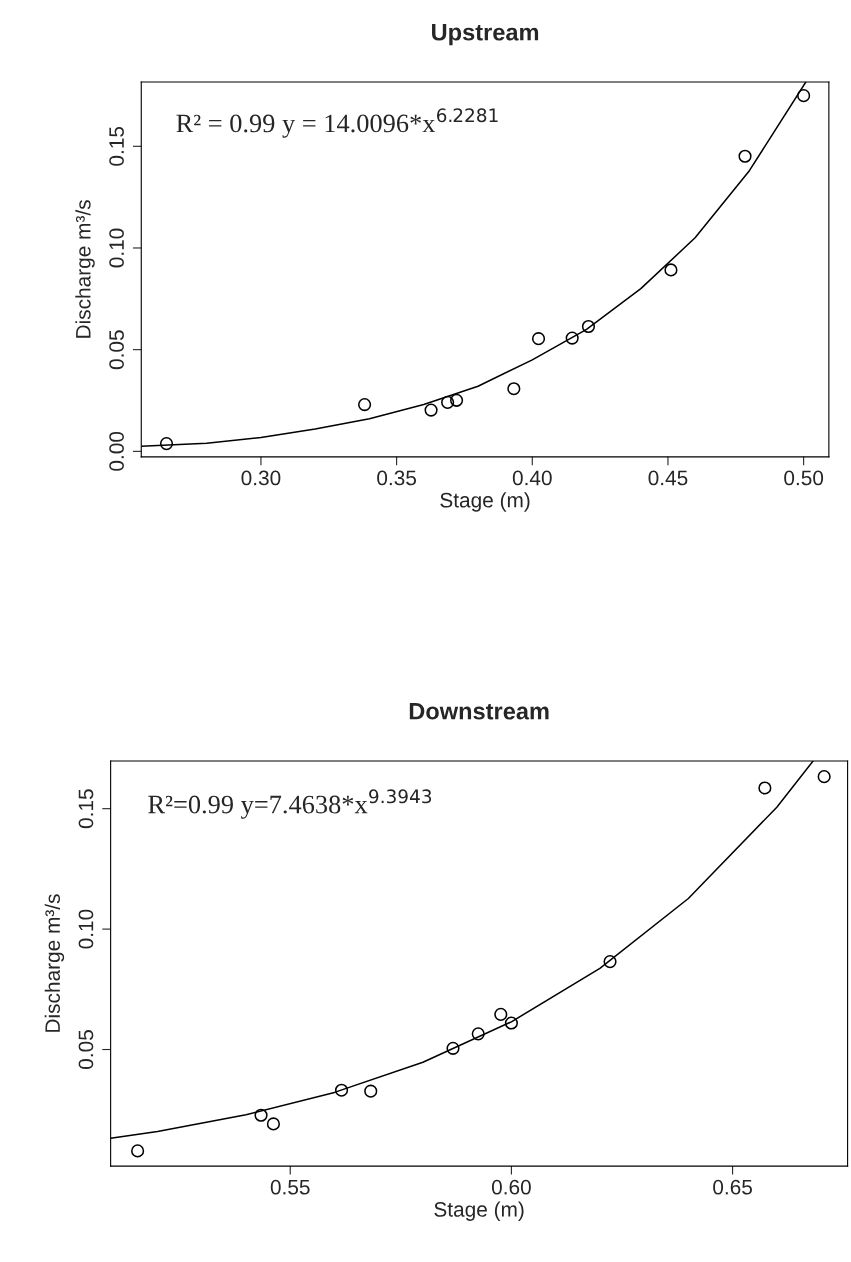  I want to click on chart-title: Downstream, so click(479, 711).